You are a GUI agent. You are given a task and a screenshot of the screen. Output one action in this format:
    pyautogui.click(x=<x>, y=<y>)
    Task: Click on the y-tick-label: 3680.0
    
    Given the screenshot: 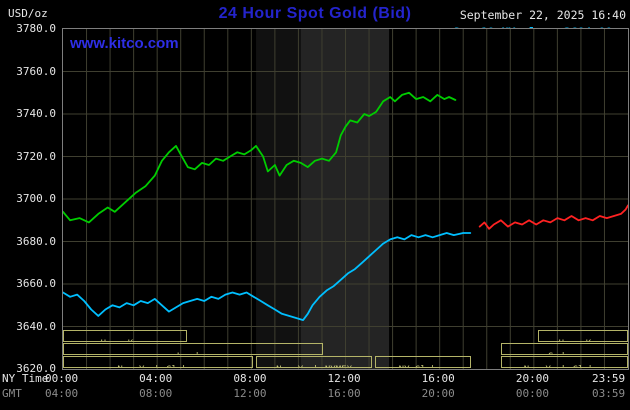 What is the action you would take?
    pyautogui.click(x=36, y=241)
    